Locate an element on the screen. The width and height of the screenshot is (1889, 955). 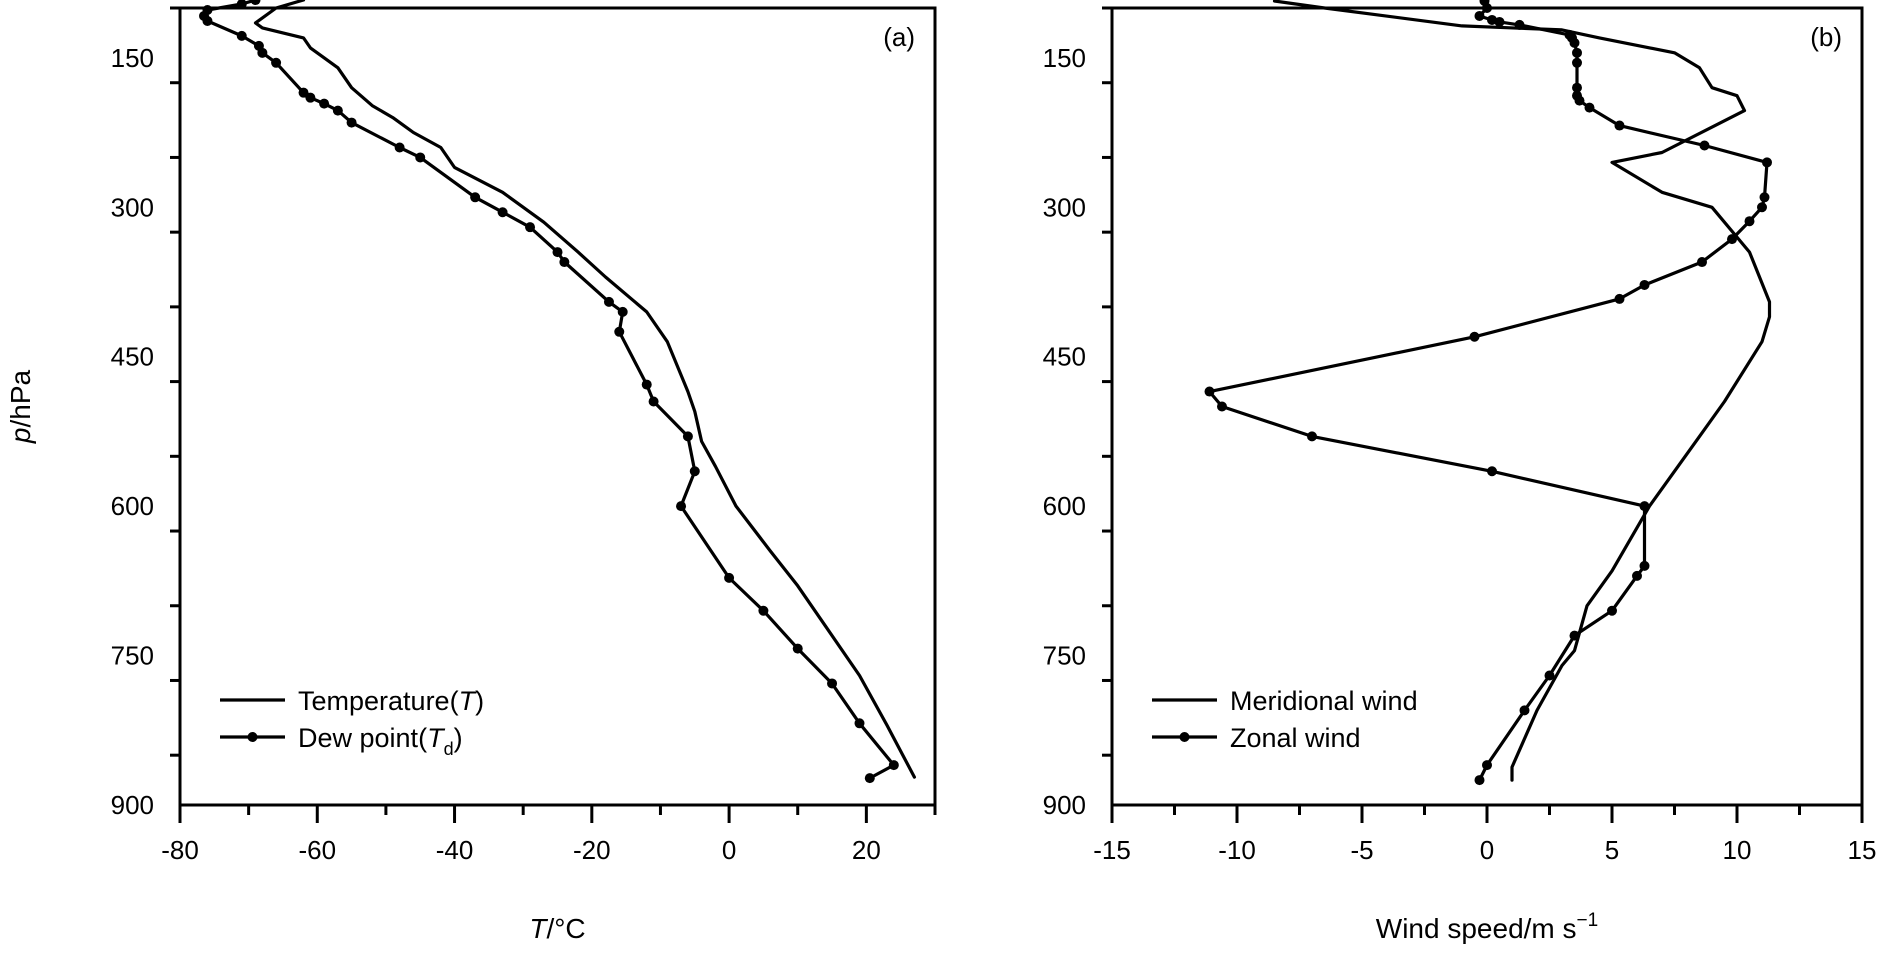
x-tick-label: 15 is located at coordinates (1862, 850).